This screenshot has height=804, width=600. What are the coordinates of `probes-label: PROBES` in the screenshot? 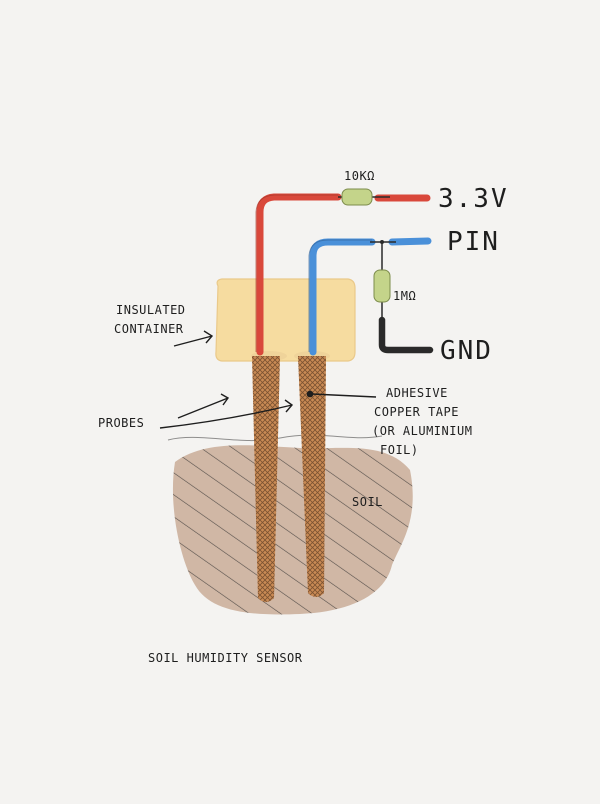 It's located at (121, 423).